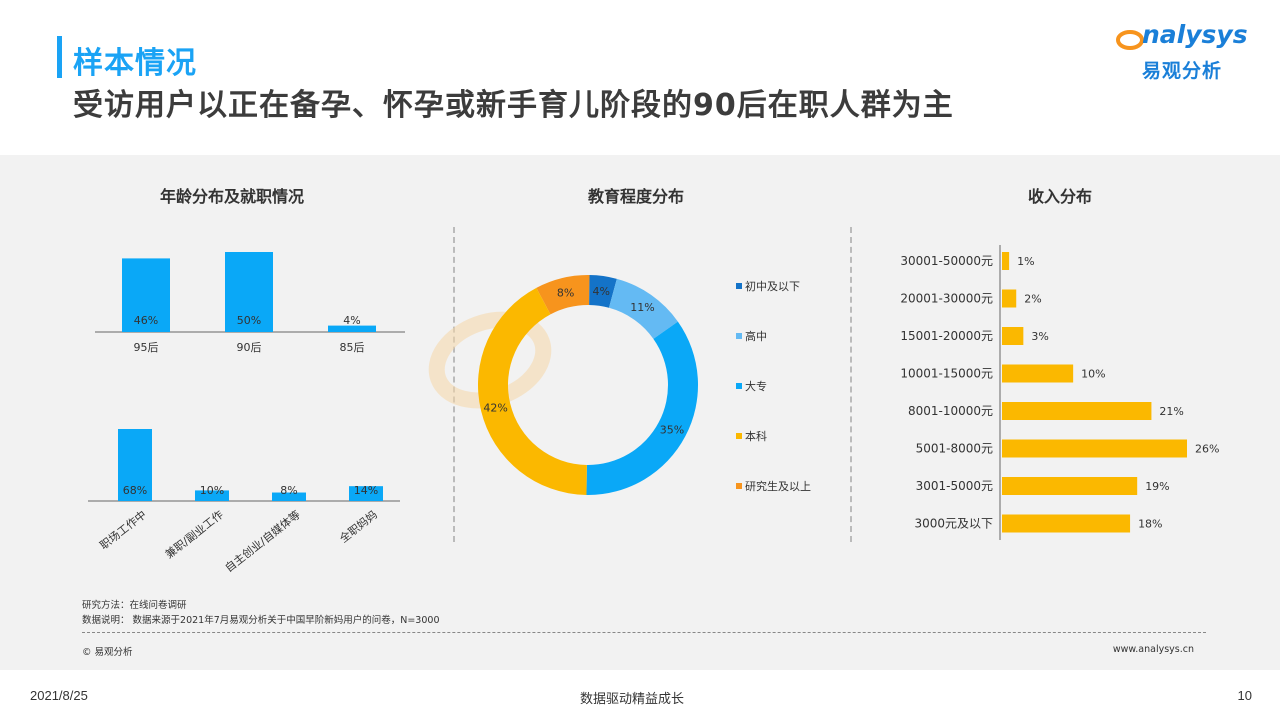 This screenshot has height=720, width=1280. What do you see at coordinates (1182, 71) in the screenshot?
I see `logo-text-cn: 易观分析` at bounding box center [1182, 71].